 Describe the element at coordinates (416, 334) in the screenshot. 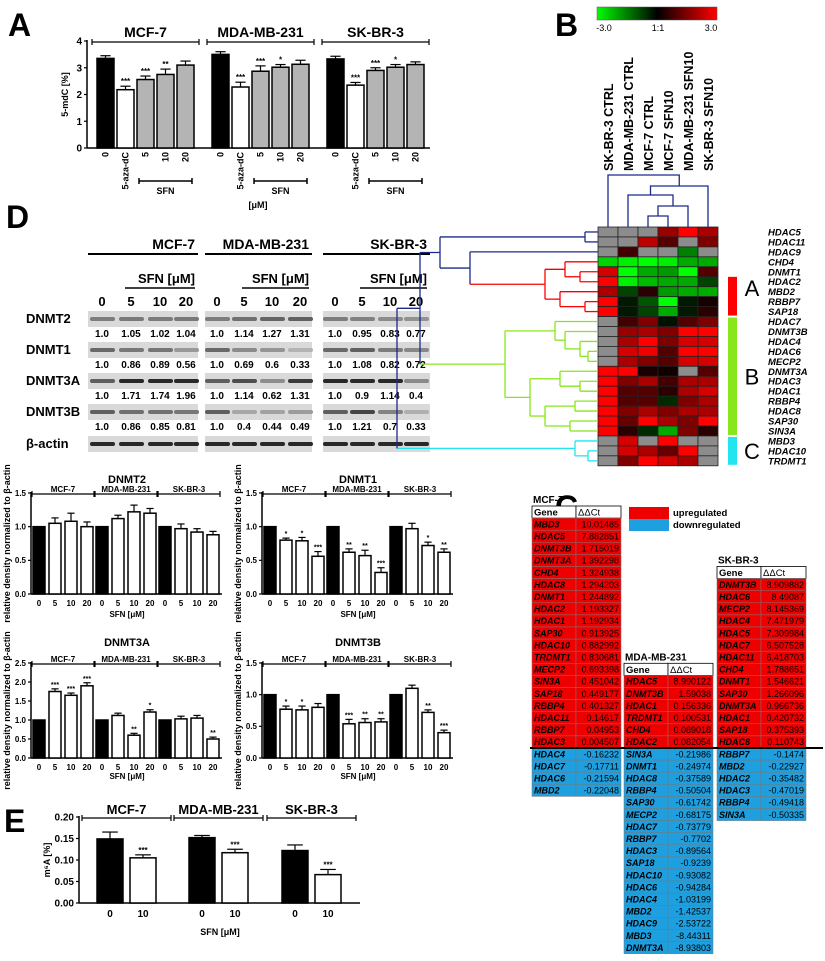

I see `density-value: 0.77` at that location.